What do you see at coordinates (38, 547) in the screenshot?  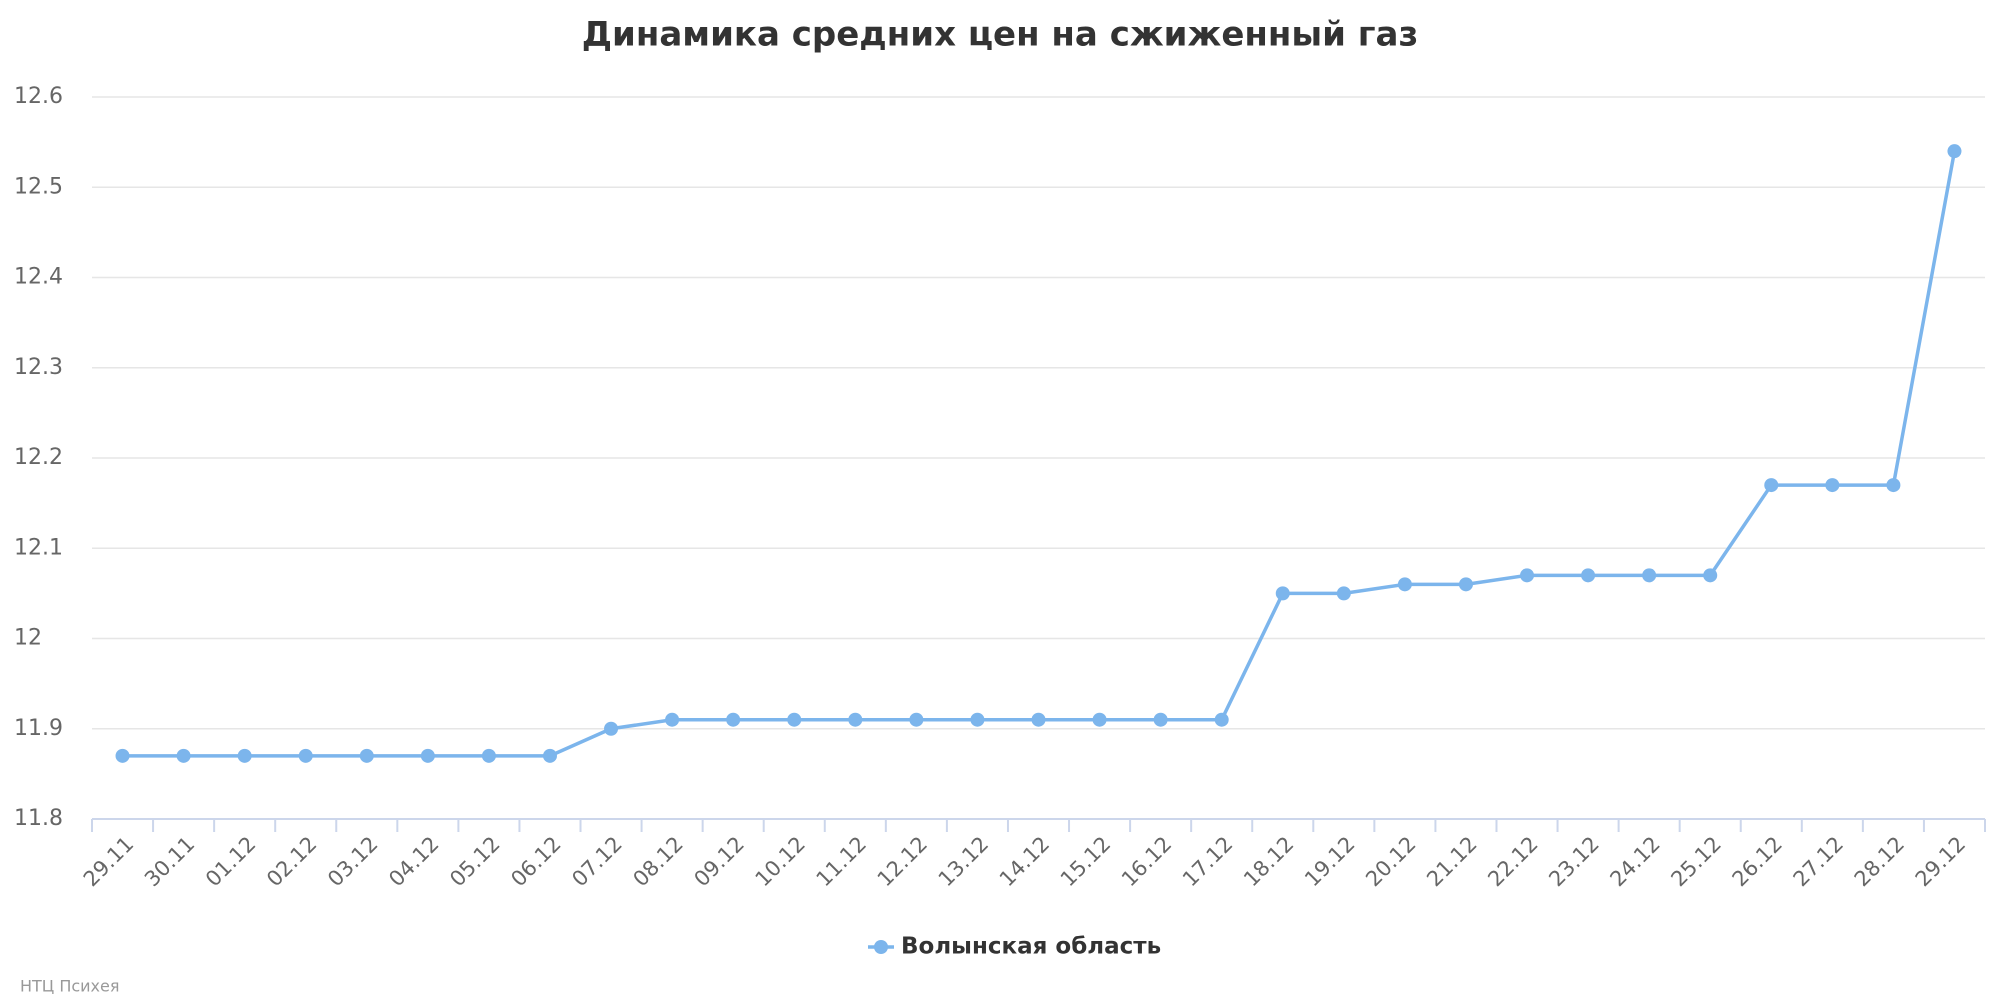 I see `y-tick-label: 12.1` at bounding box center [38, 547].